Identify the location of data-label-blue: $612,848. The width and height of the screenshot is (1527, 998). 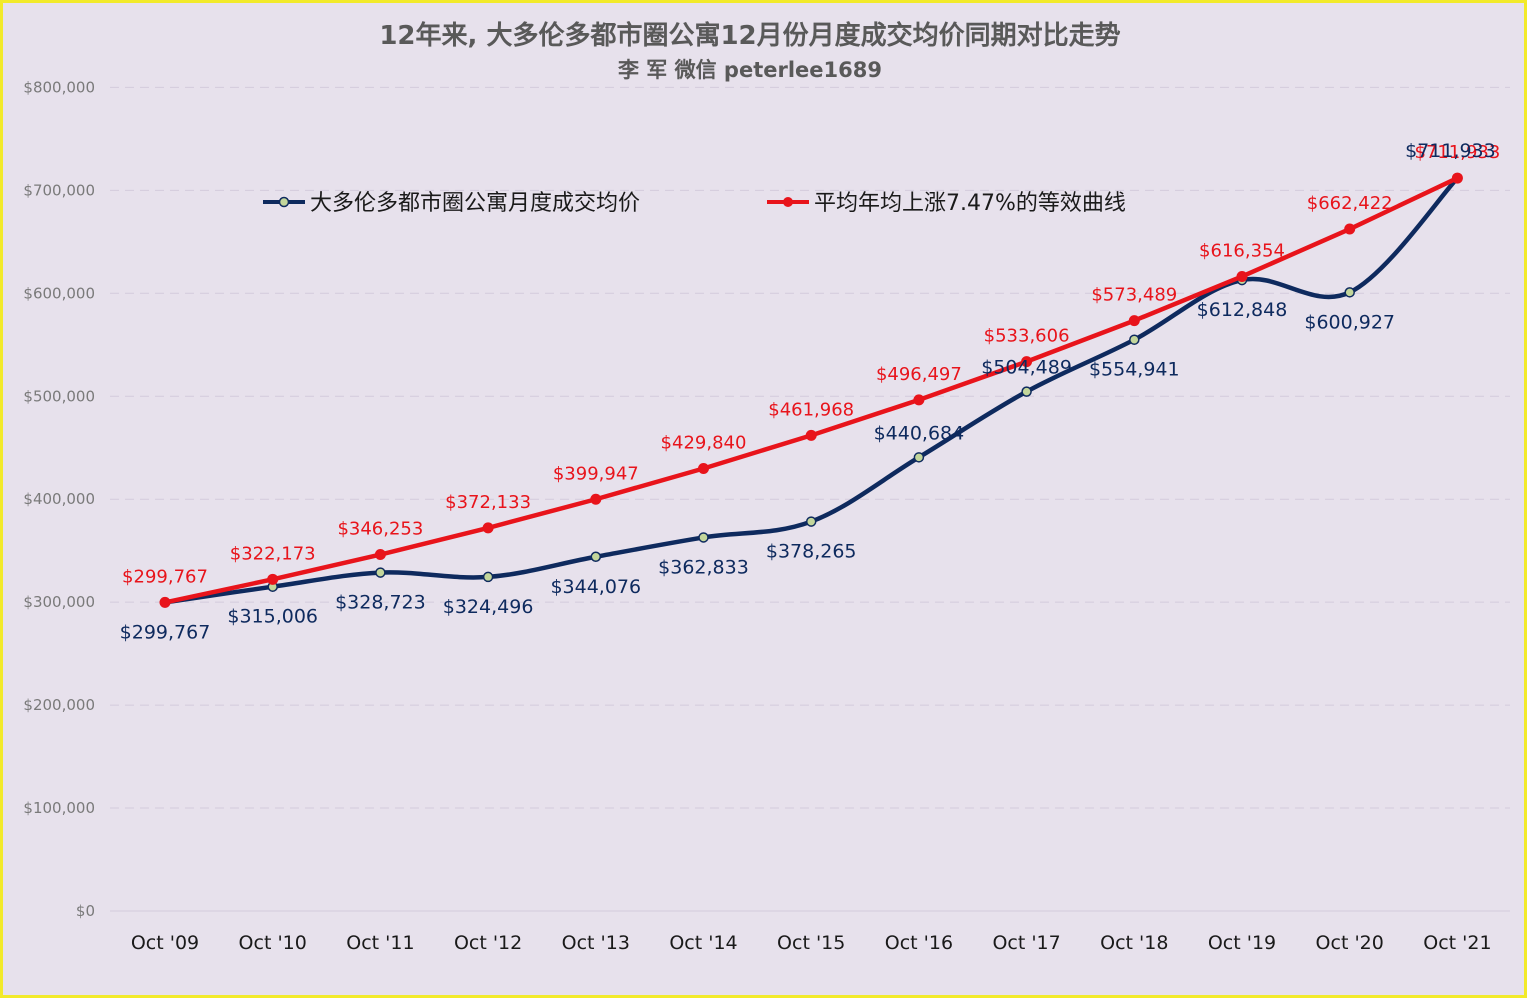
(1242, 310).